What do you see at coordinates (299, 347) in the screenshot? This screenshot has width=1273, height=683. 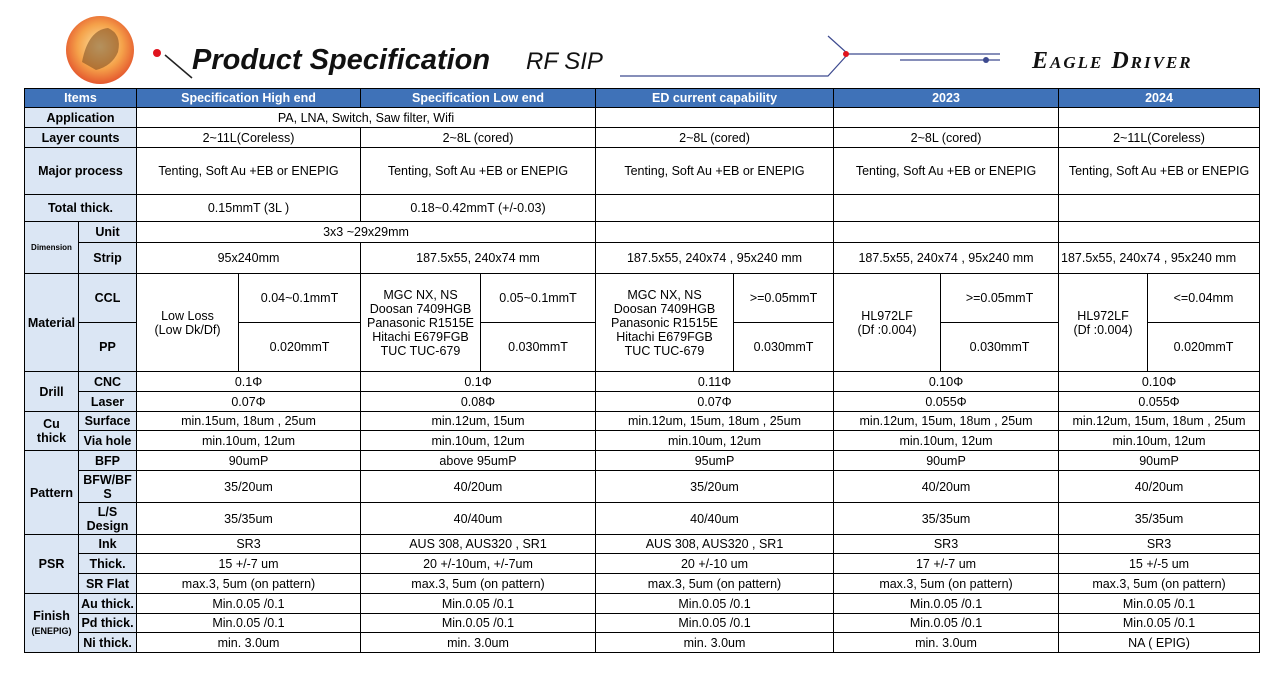 I see `cell: 0.020mmT` at bounding box center [299, 347].